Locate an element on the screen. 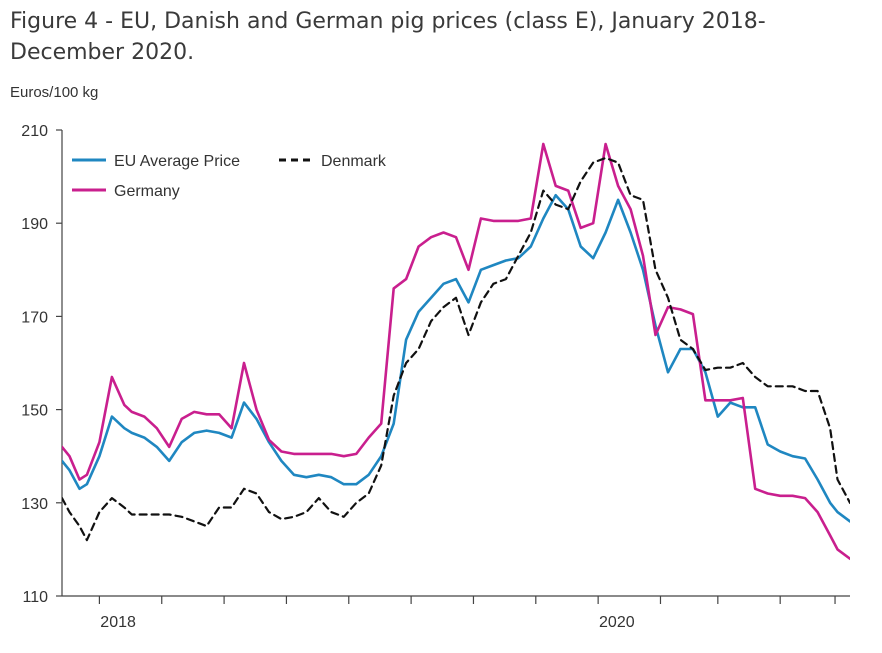 The height and width of the screenshot is (653, 882). legend-label-eu-average-price: EU Average Price is located at coordinates (177, 161).